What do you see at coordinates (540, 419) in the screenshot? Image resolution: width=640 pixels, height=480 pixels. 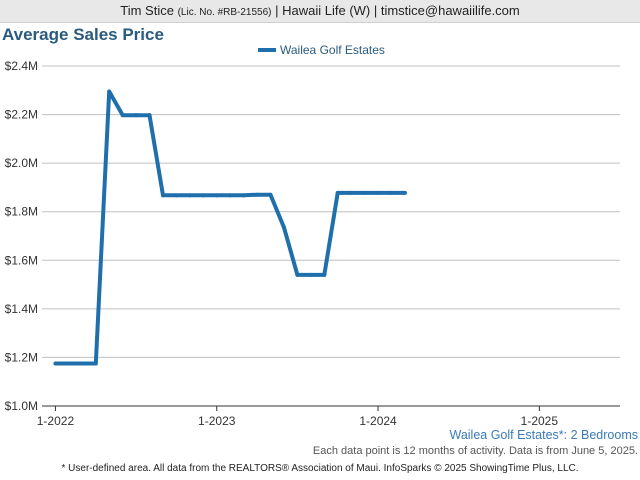 I see `x-tick-label: 1-2025` at bounding box center [540, 419].